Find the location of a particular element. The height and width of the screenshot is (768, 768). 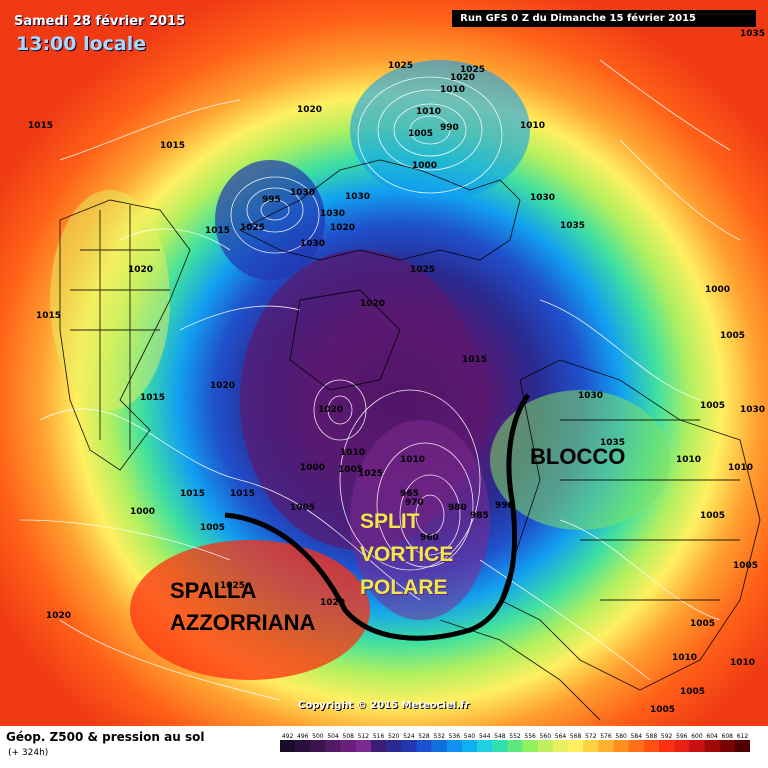

scale-tick-label: 540 is located at coordinates (470, 736).